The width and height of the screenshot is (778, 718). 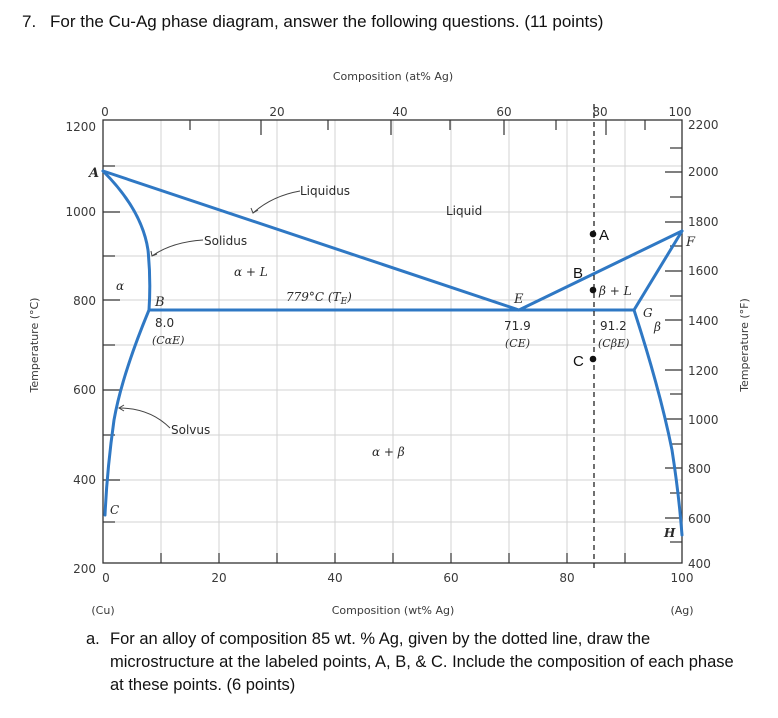 I want to click on alpha-plus-liquid-label: α + L, so click(x=251, y=272).